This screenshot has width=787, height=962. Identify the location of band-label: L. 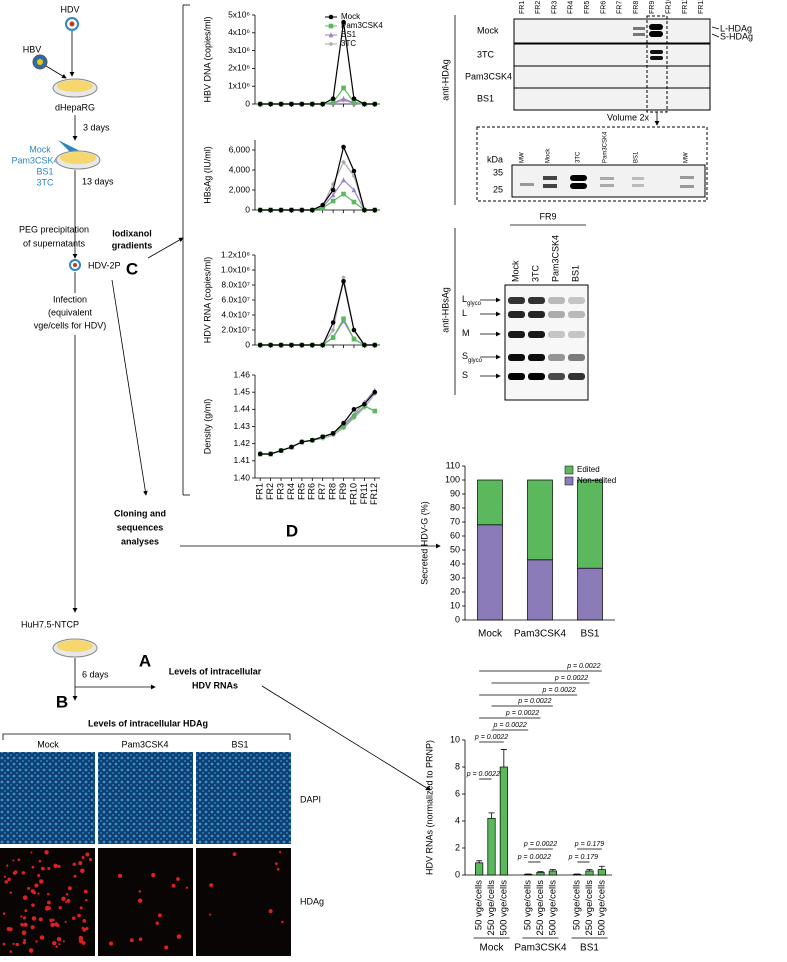
(464, 313).